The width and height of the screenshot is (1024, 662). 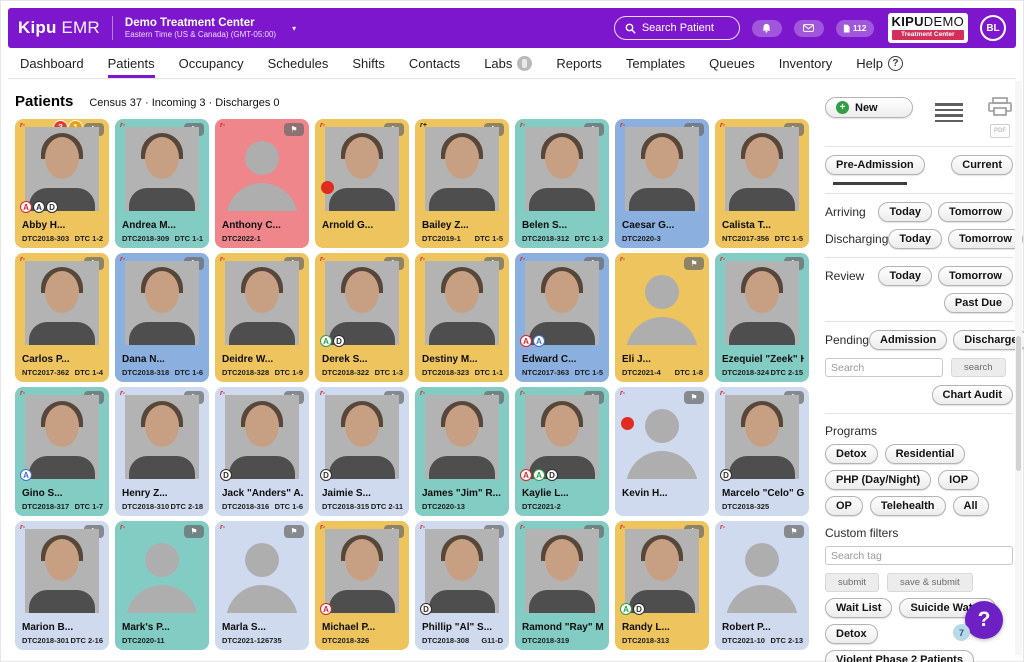 I want to click on nav-item-inventory: Inventory, so click(x=805, y=63).